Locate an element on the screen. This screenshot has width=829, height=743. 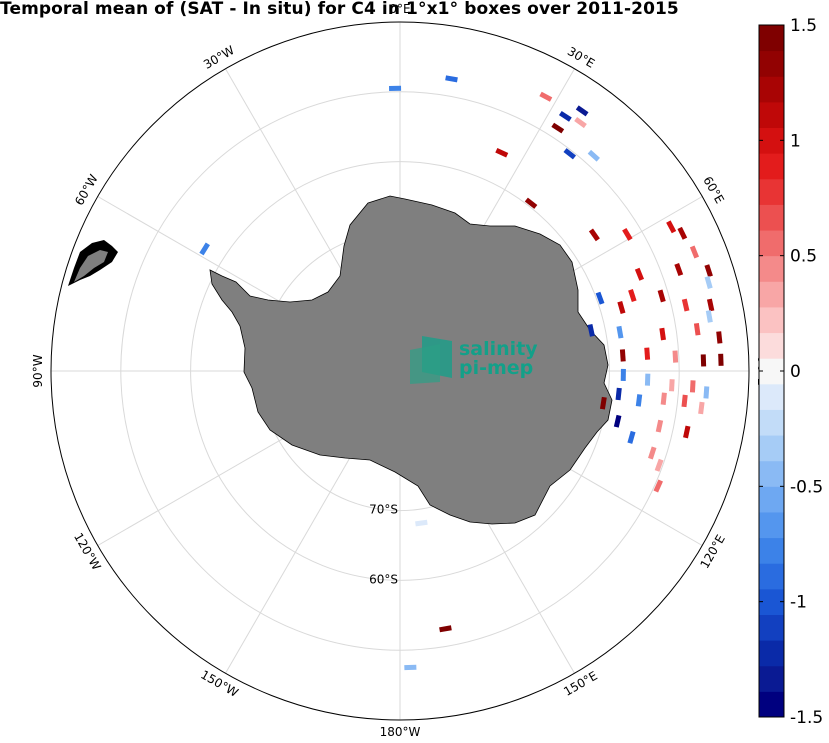
colorbar-tick-label: -0.5 is located at coordinates (806, 487).